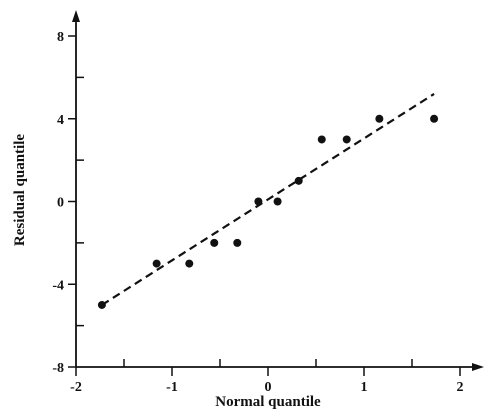  I want to click on x-tick-label: 0, so click(268, 387).